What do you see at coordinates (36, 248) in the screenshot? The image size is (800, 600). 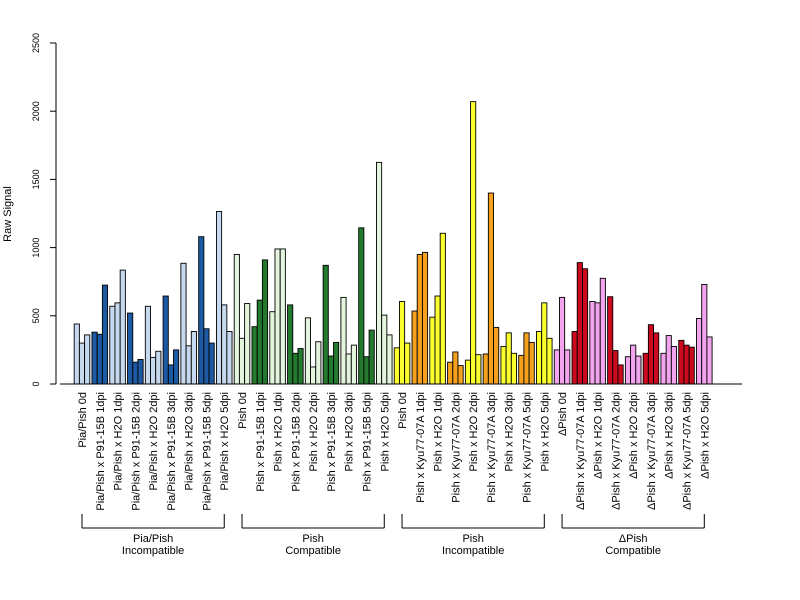 I see `y-tick-label: 1000` at bounding box center [36, 248].